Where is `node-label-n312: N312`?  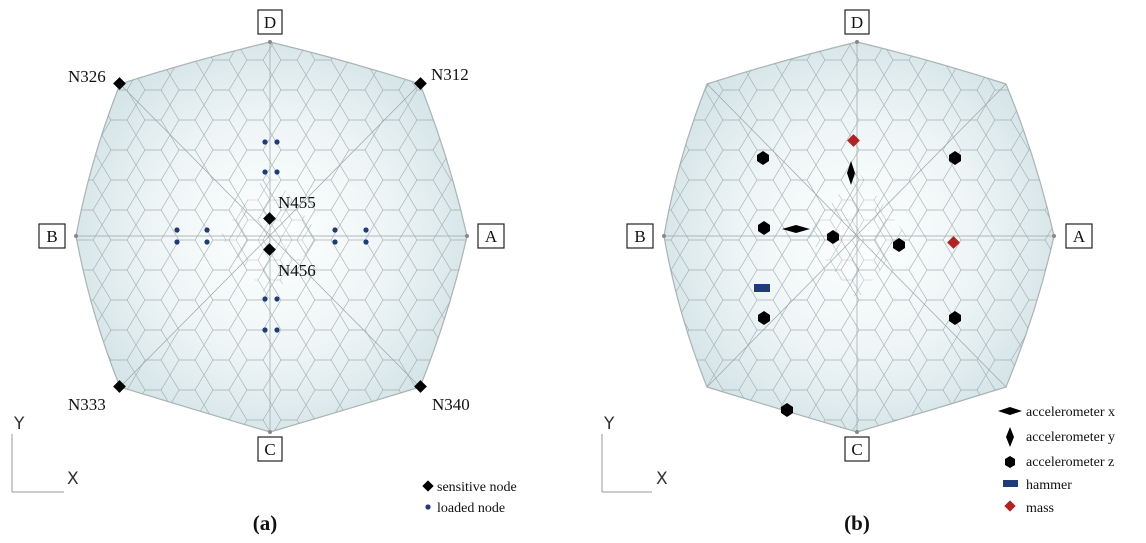
node-label-n312: N312 is located at coordinates (450, 74).